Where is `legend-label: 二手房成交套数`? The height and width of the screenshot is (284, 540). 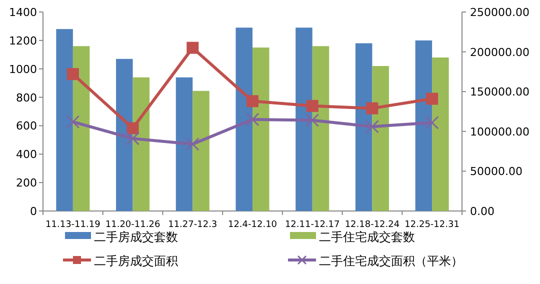
legend-label: 二手房成交套数 is located at coordinates (136, 237).